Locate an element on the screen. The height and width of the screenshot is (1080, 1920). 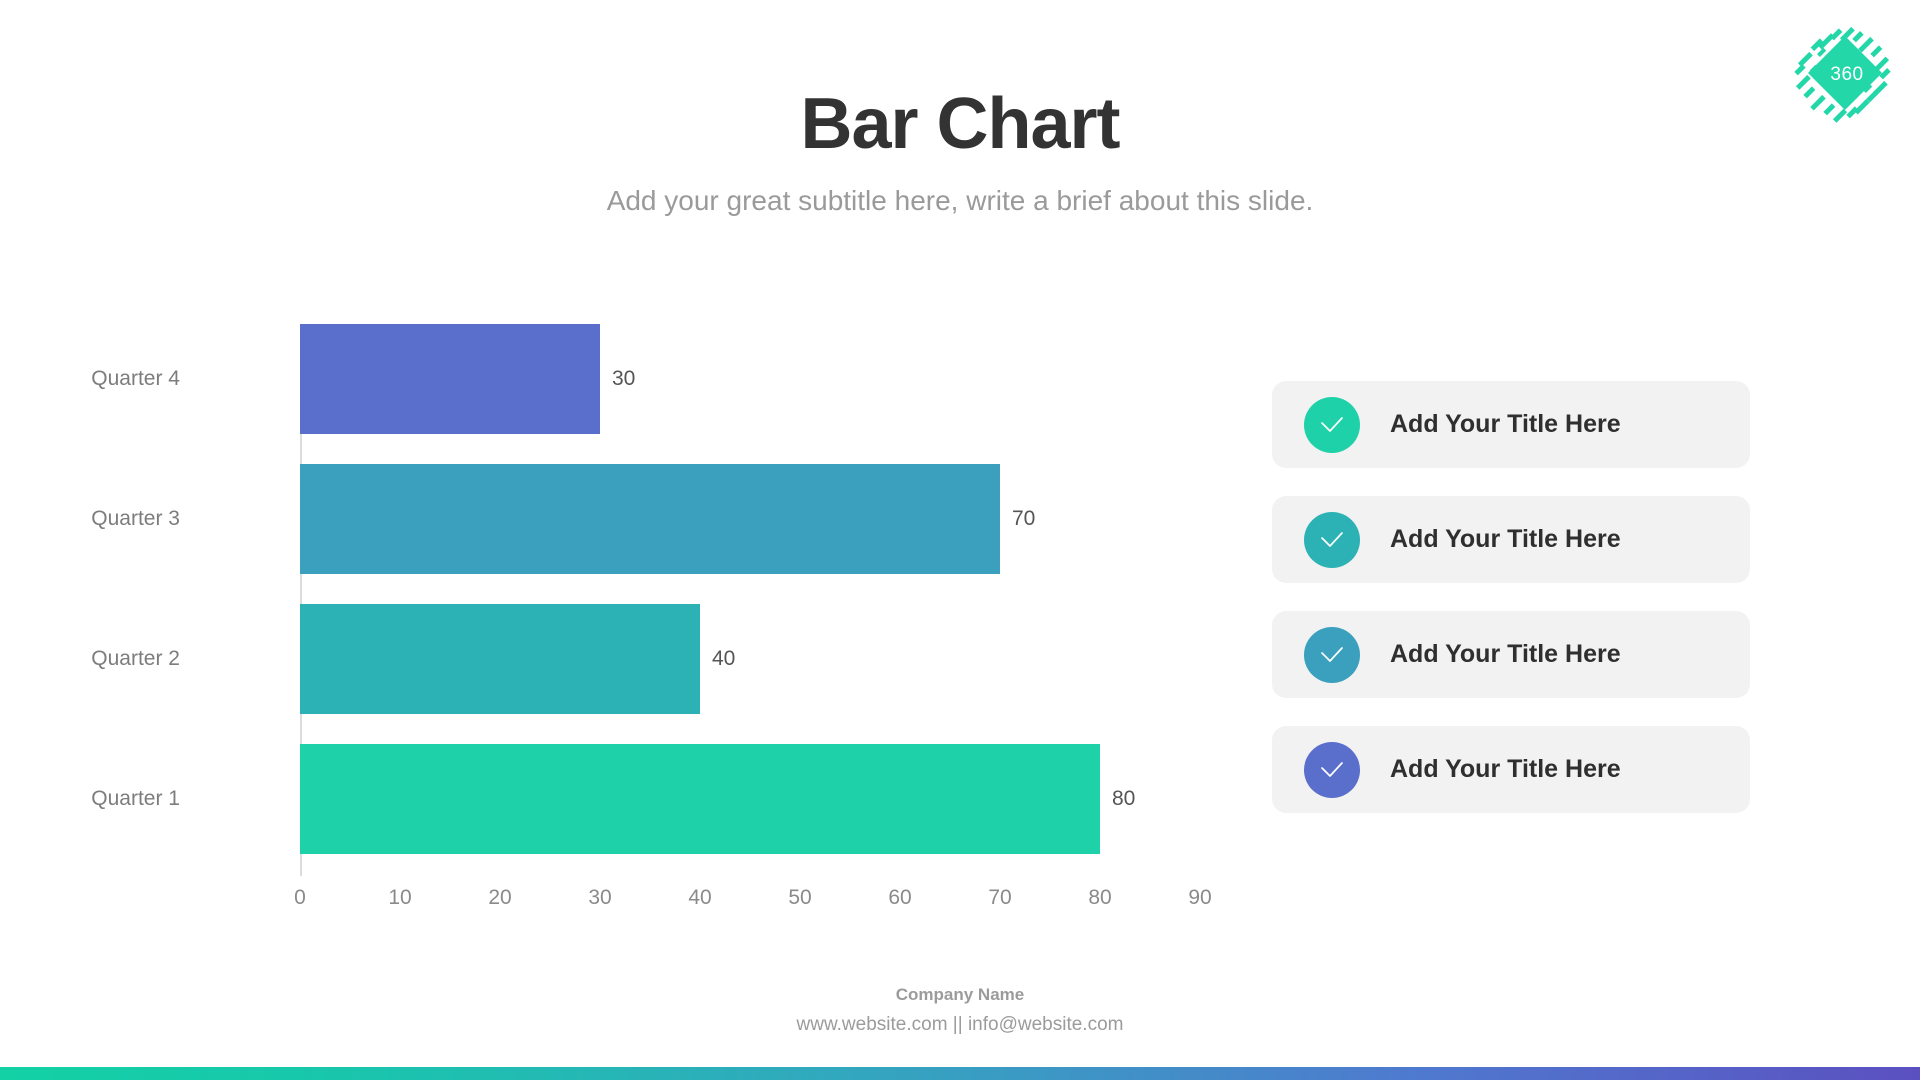
x-axis-ticks: 0 10 20 30 40 50 60 70 80 90 is located at coordinates (753, 901).